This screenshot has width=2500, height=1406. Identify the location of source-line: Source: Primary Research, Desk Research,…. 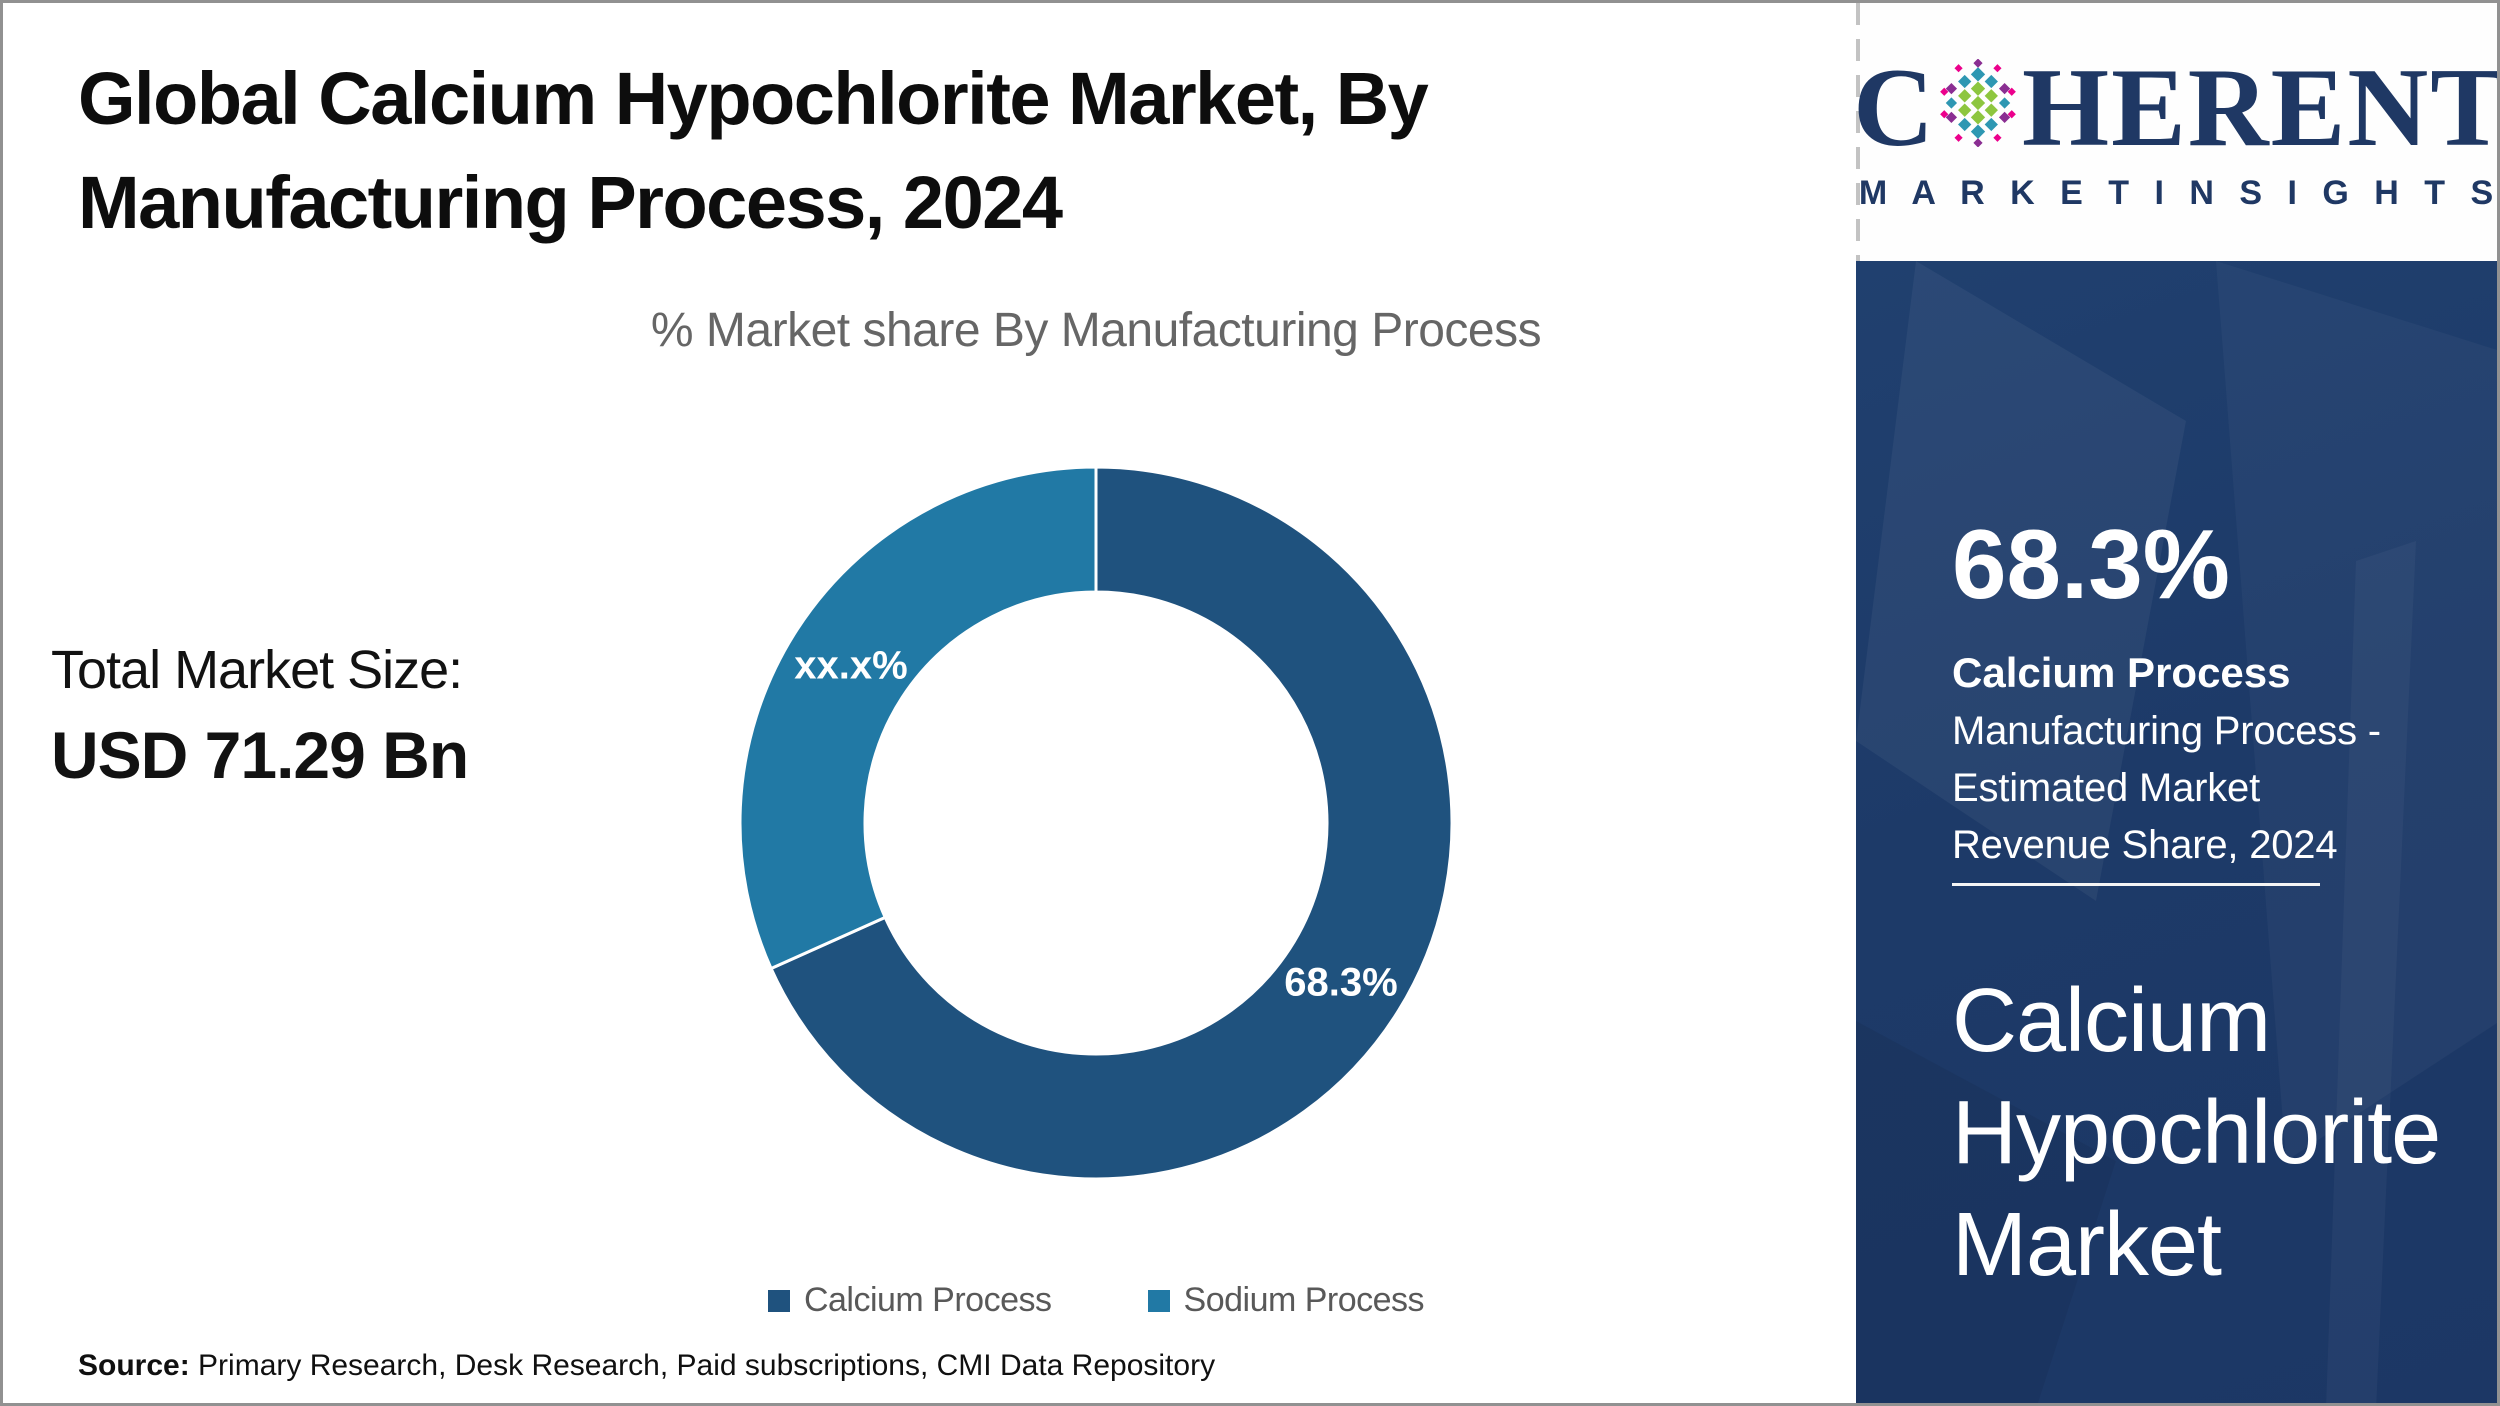
(646, 1366).